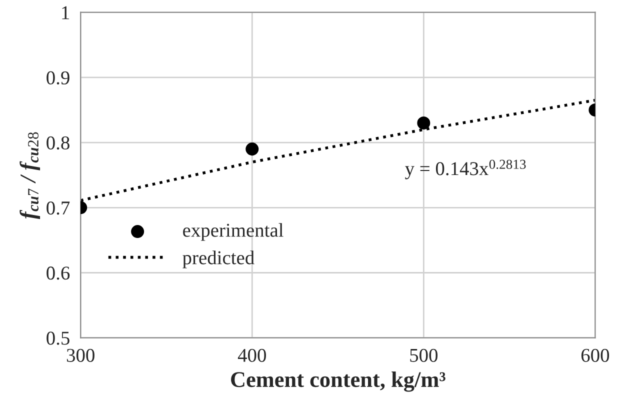  I want to click on x-tick-label: 300, so click(80, 355).